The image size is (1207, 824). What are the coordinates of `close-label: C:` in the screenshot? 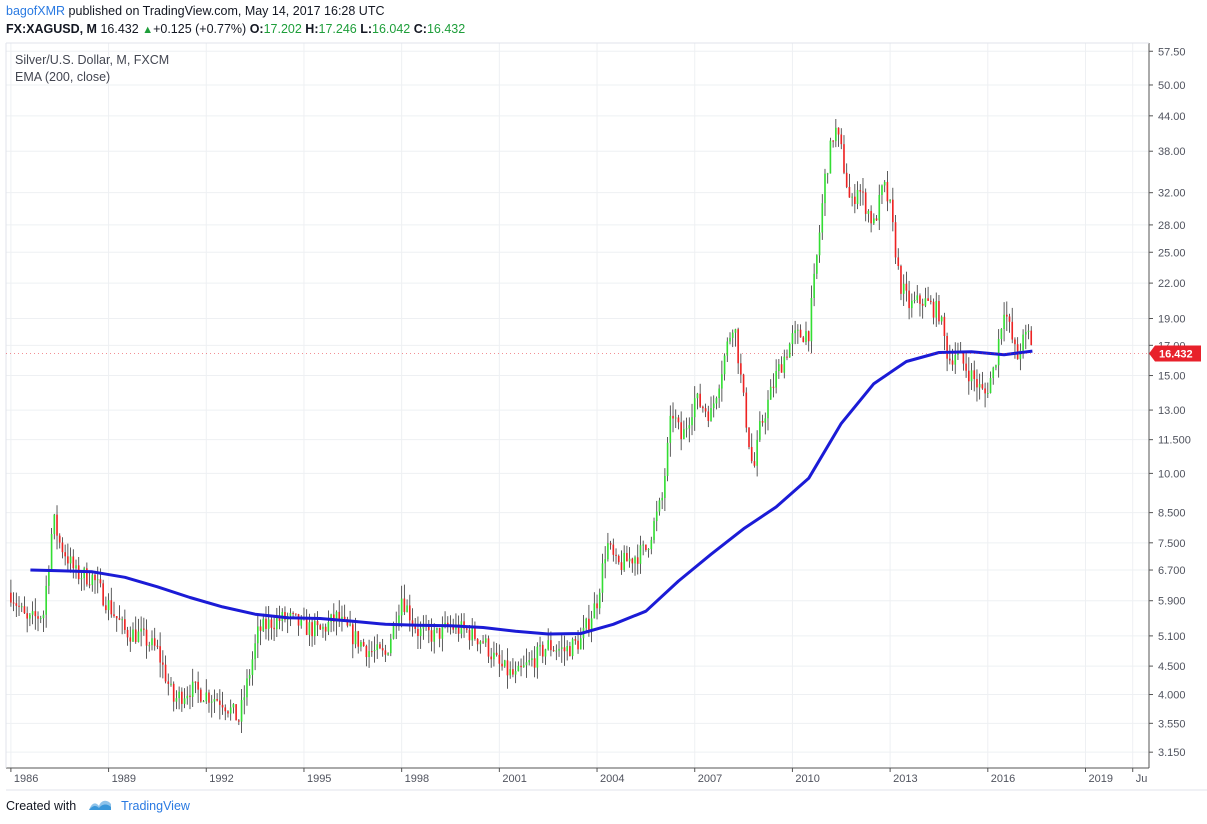 It's located at (420, 29).